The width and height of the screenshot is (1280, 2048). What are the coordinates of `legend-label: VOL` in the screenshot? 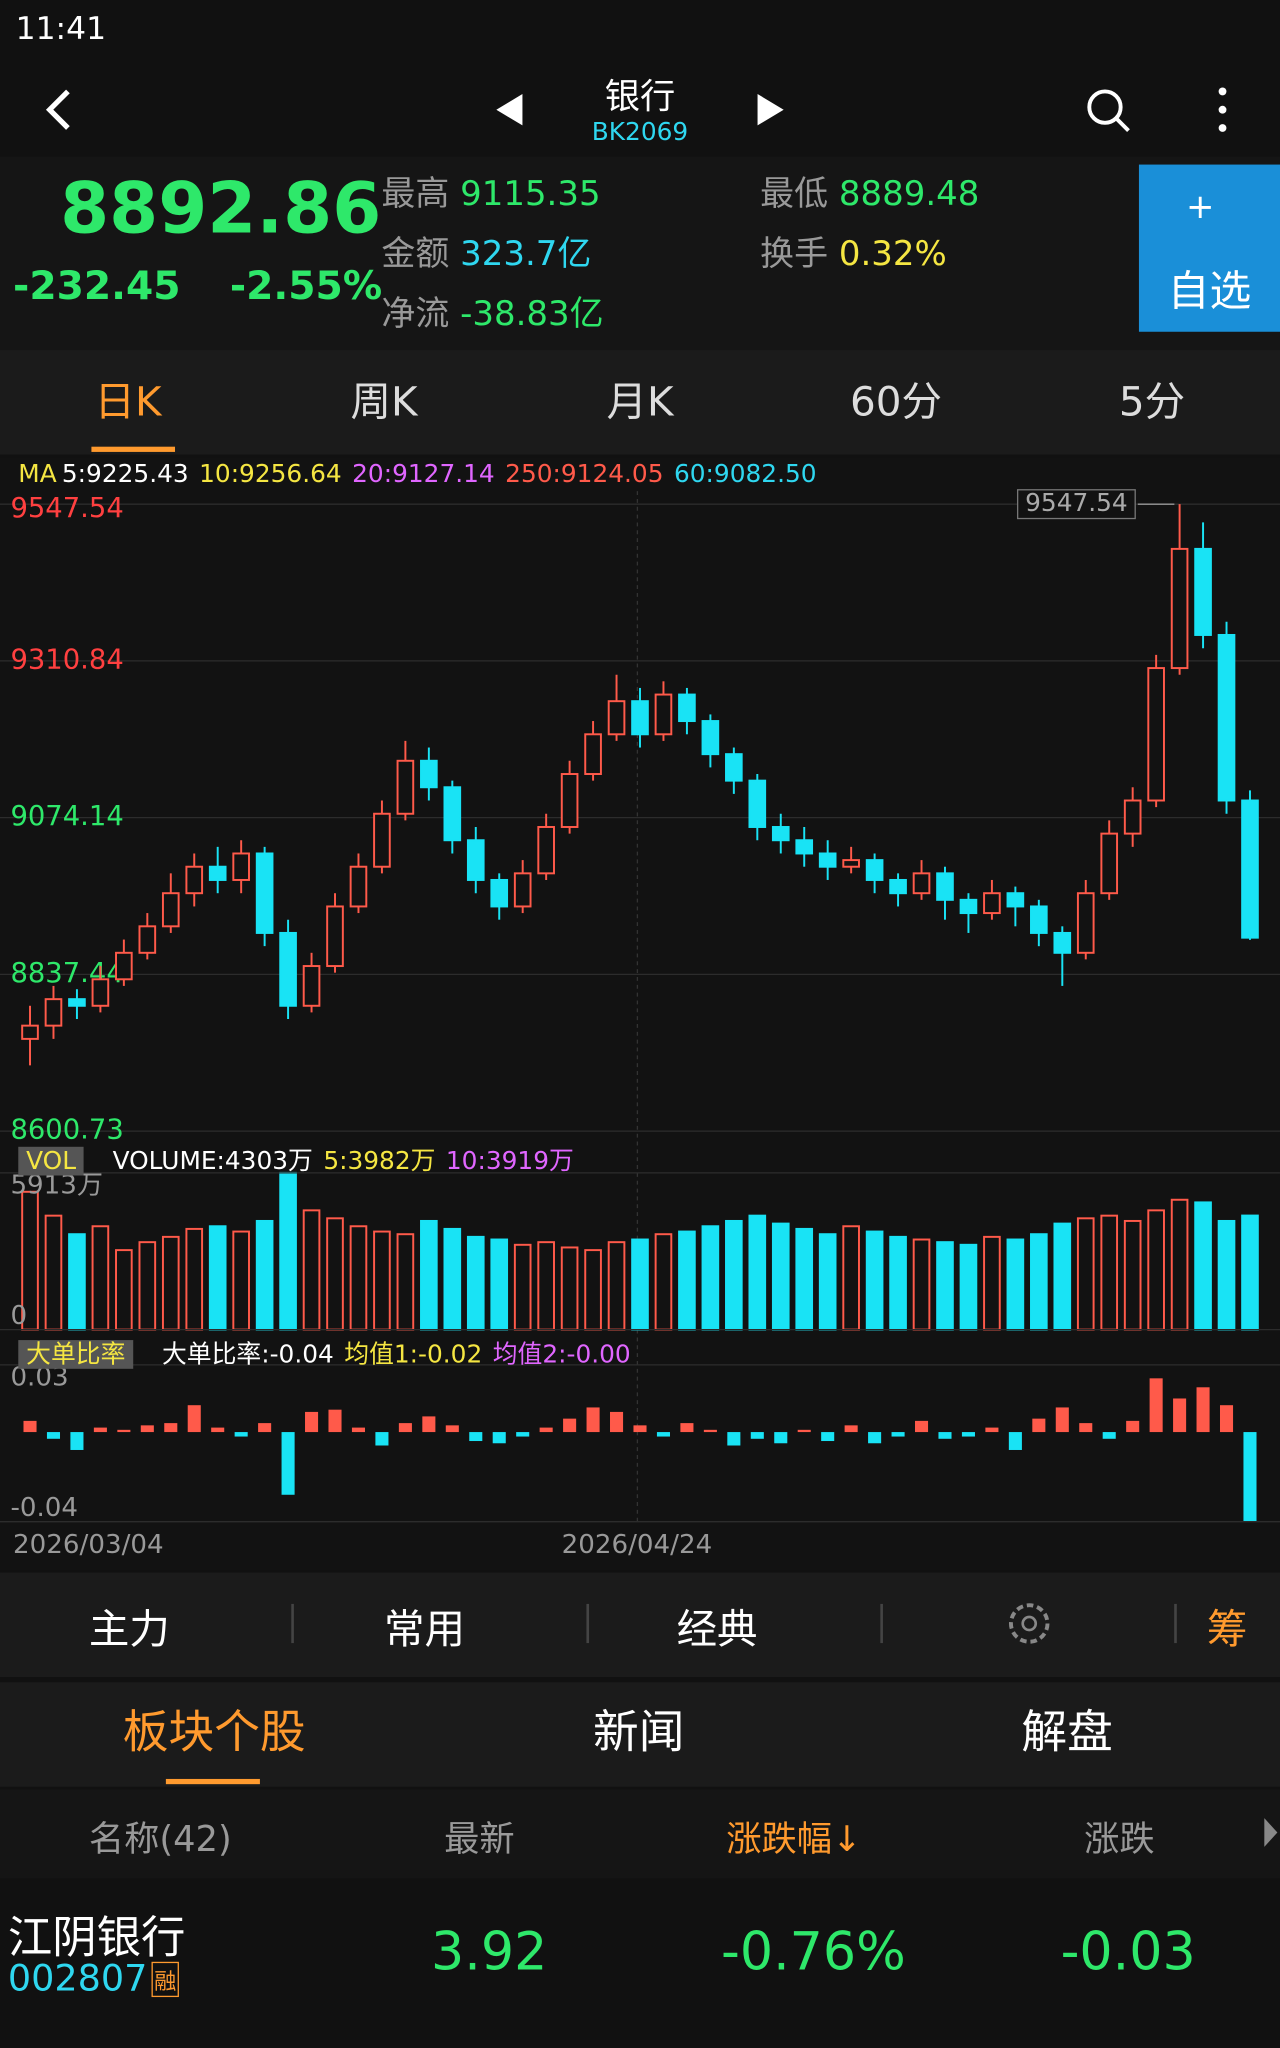 It's located at (51, 1161).